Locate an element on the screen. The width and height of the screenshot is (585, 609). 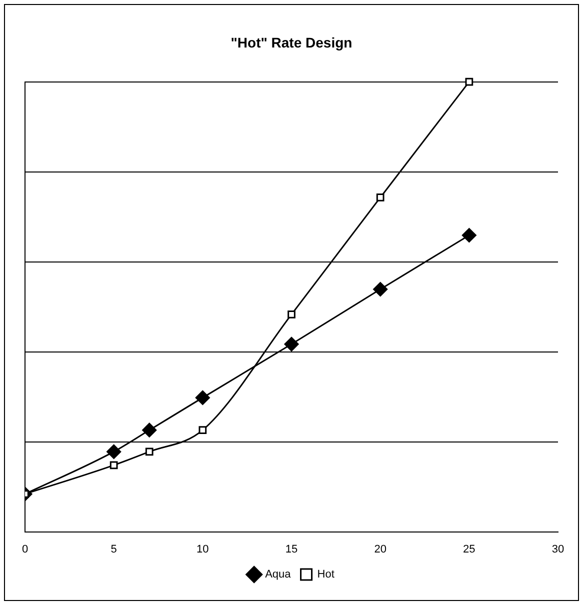
x-tick-label: 15 is located at coordinates (291, 549).